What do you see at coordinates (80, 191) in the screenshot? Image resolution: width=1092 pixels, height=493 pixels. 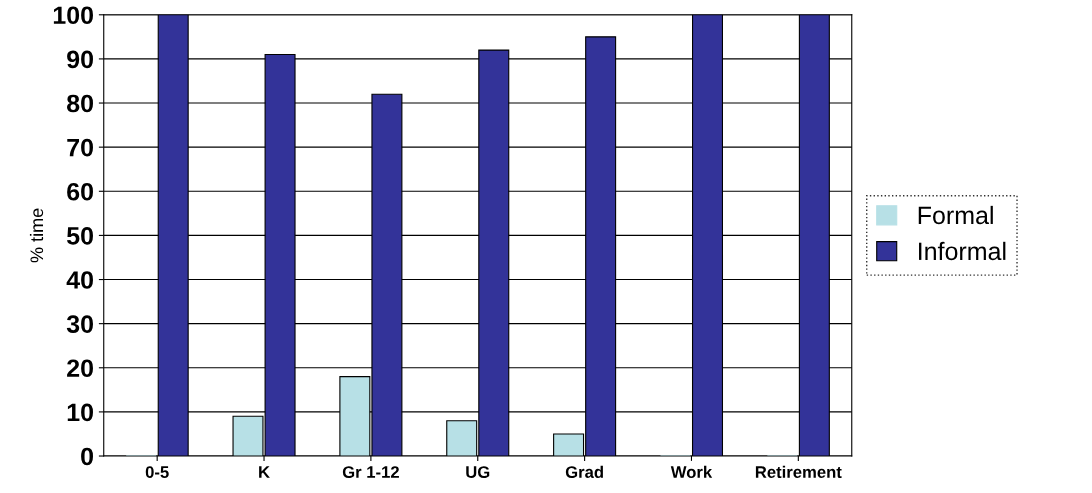 I see `y-tick-label: 60` at bounding box center [80, 191].